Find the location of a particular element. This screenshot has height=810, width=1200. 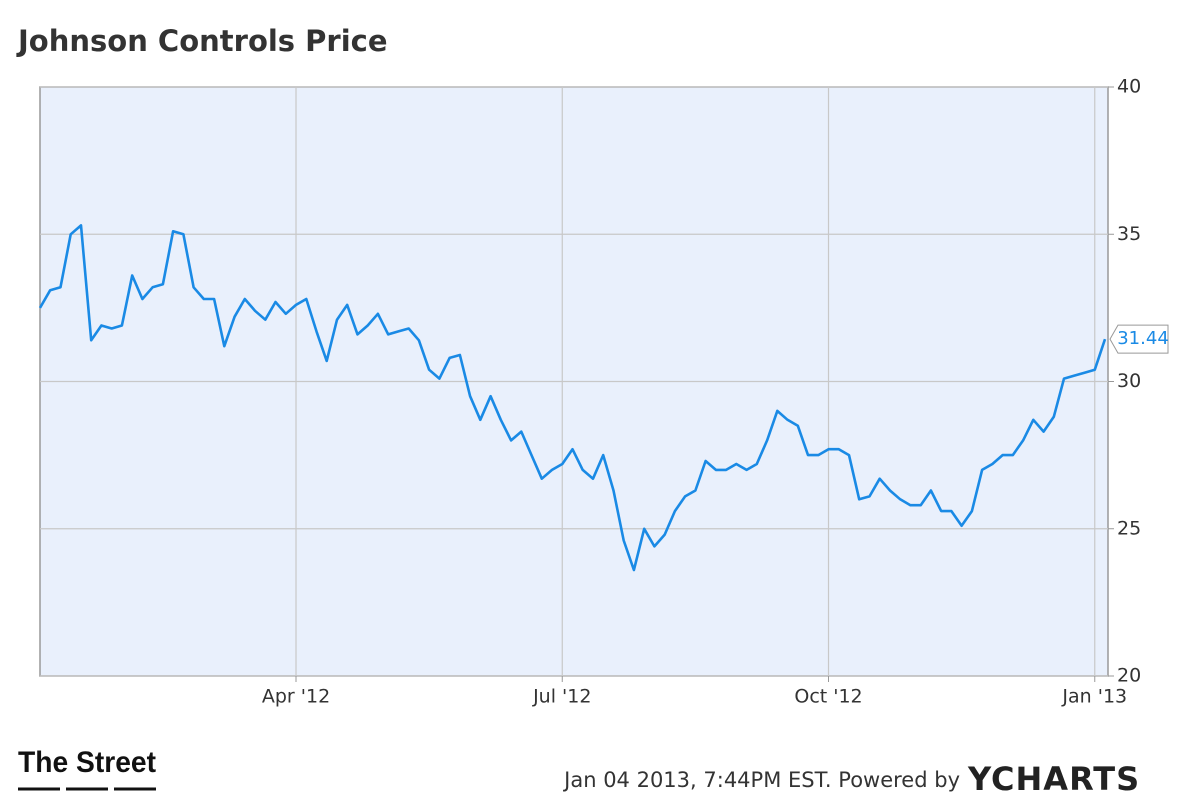

footer-text: Jan 04 2013, 7:44PM EST. Powered by is located at coordinates (761, 780).